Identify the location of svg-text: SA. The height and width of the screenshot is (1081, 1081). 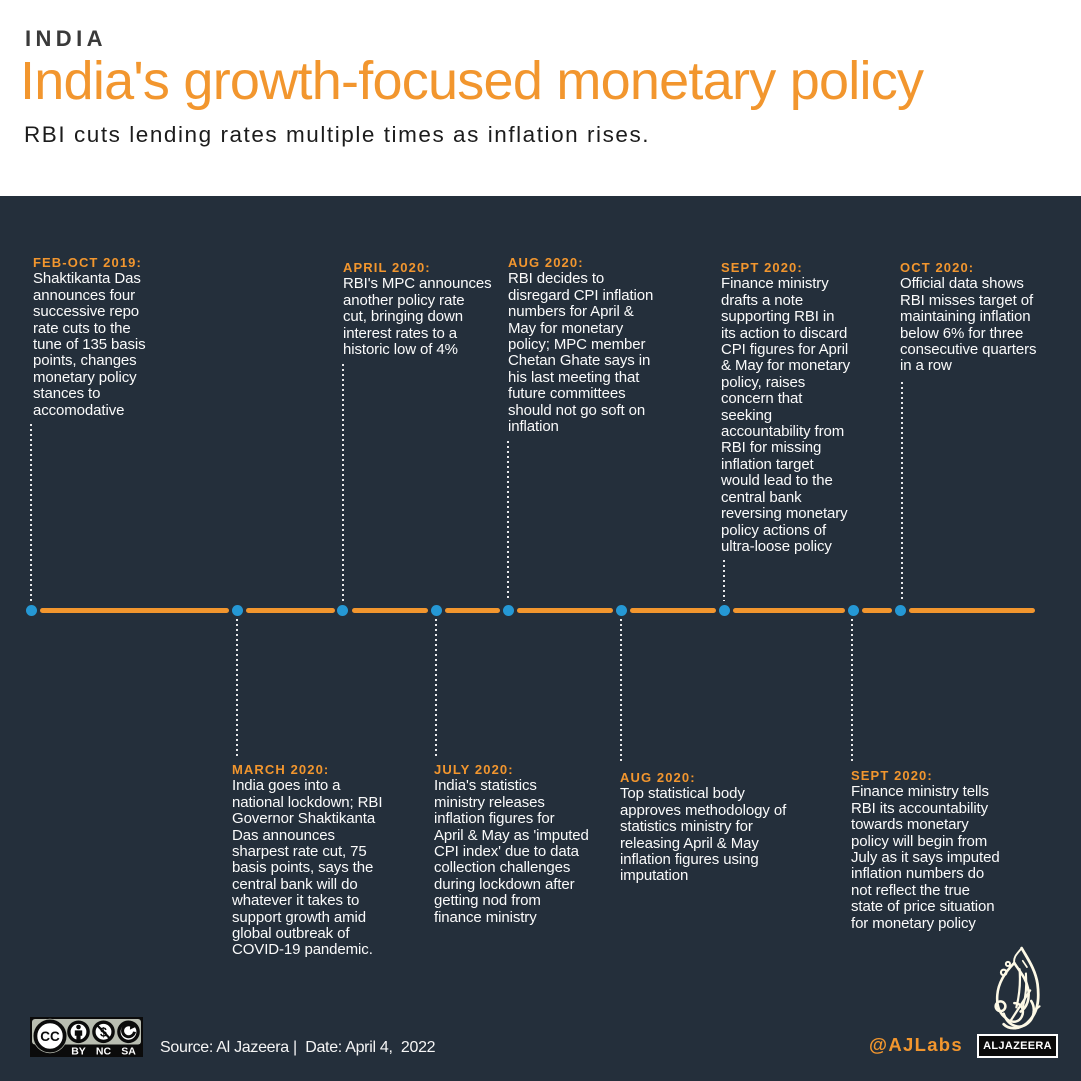
(128, 1052).